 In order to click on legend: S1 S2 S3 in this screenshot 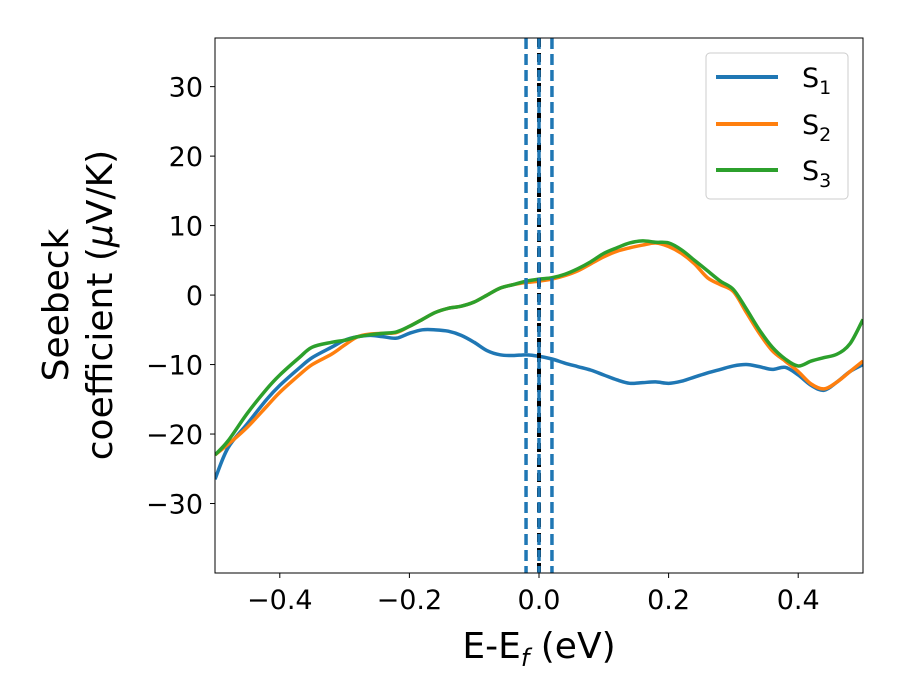, I will do `click(777, 126)`.